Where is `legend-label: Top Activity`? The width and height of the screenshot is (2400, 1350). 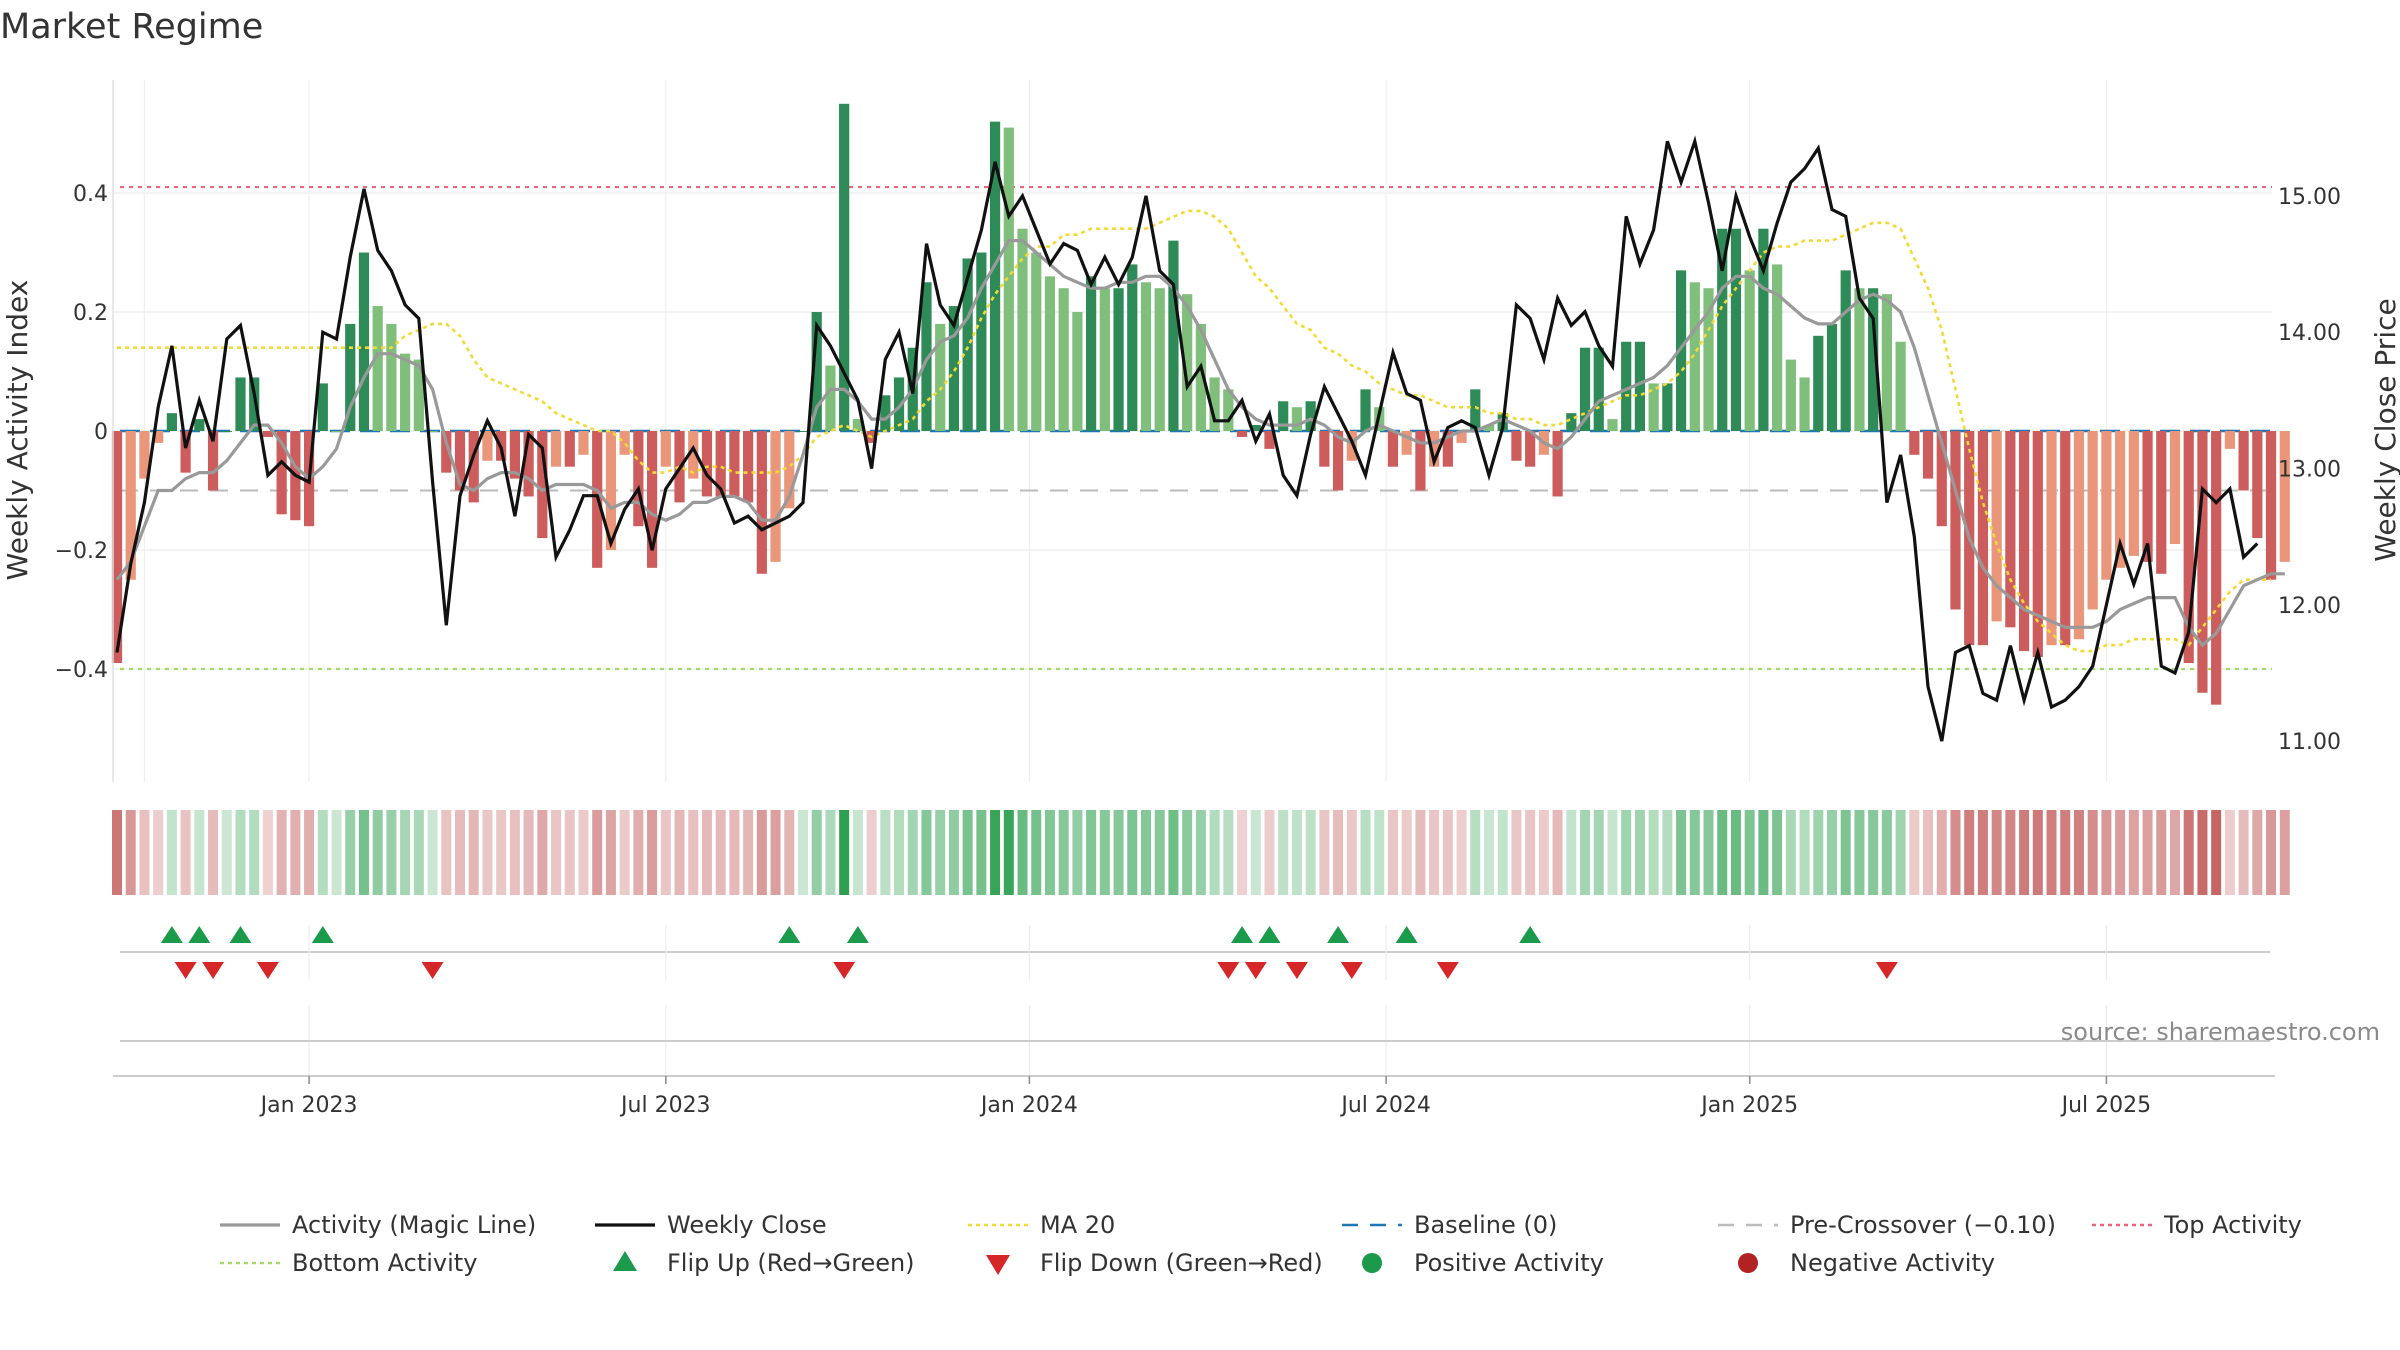 legend-label: Top Activity is located at coordinates (2232, 1225).